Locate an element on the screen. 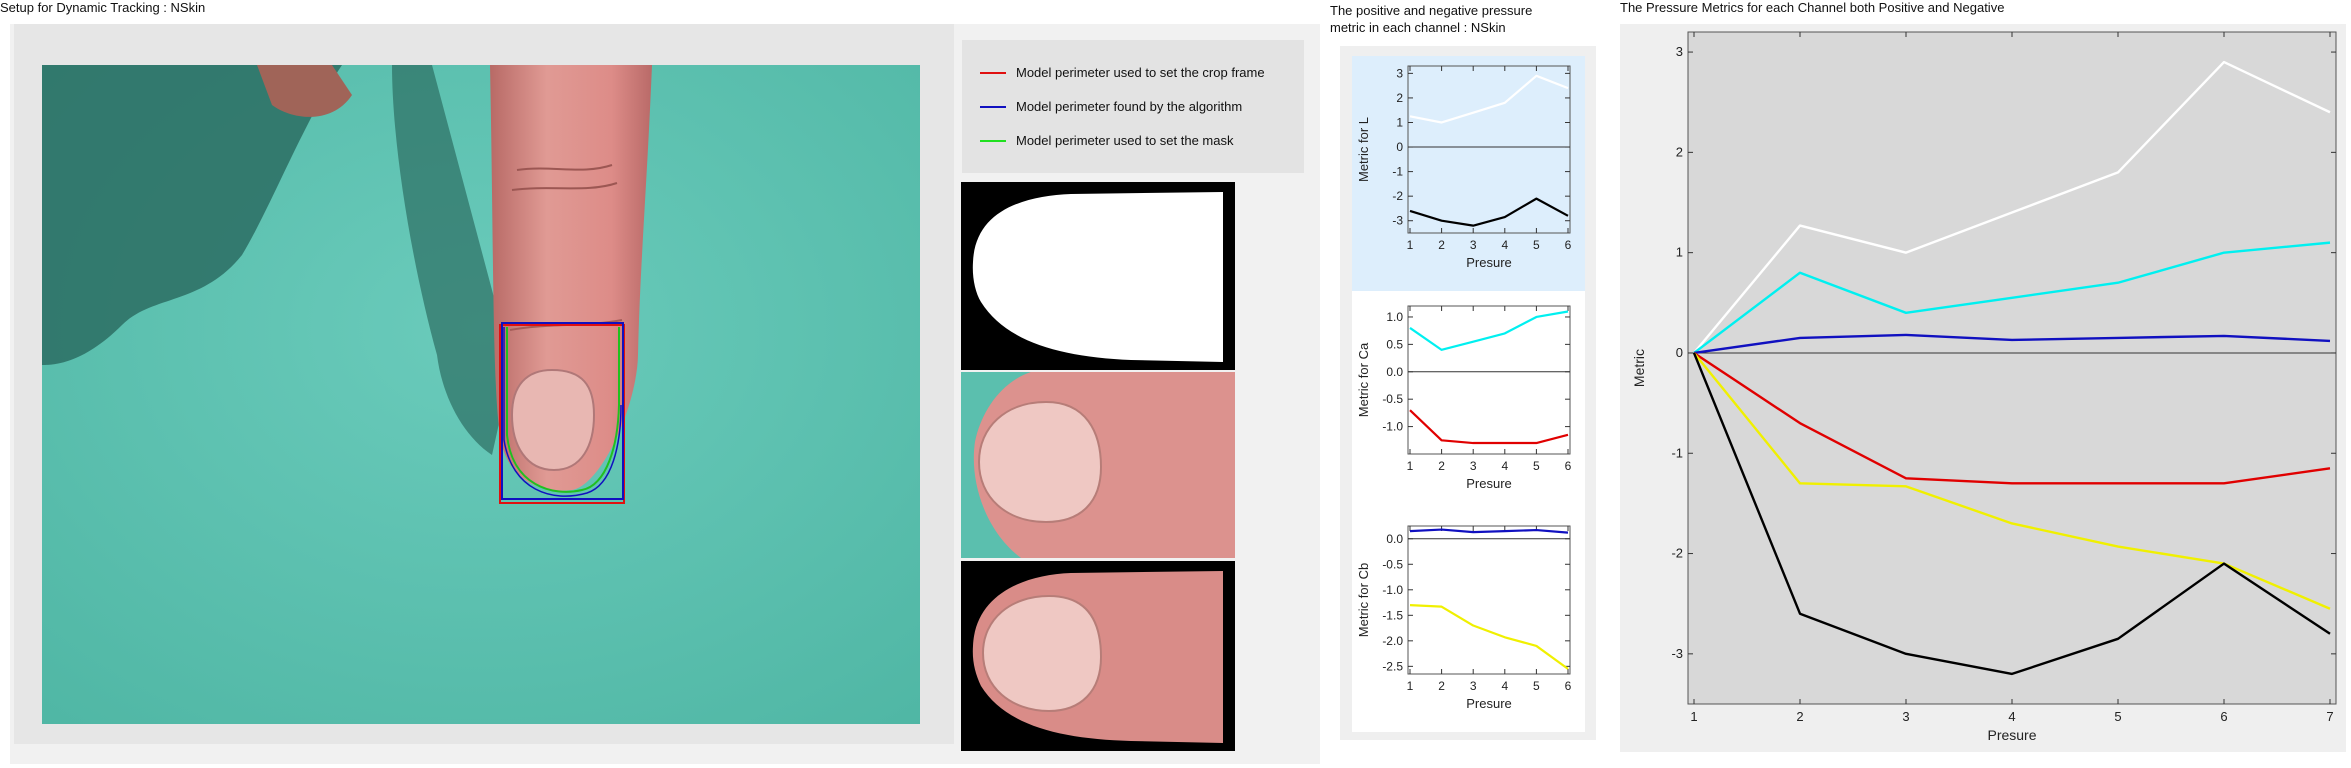 Image resolution: width=2351 pixels, height=768 pixels. y-tick-label: -2.0 is located at coordinates (1392, 641).